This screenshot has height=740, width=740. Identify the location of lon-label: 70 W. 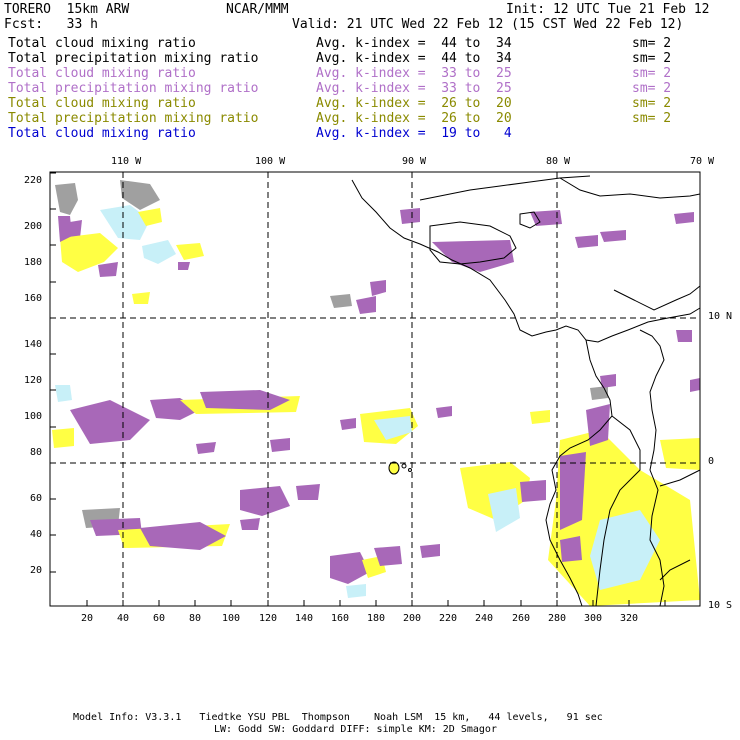
(702, 161).